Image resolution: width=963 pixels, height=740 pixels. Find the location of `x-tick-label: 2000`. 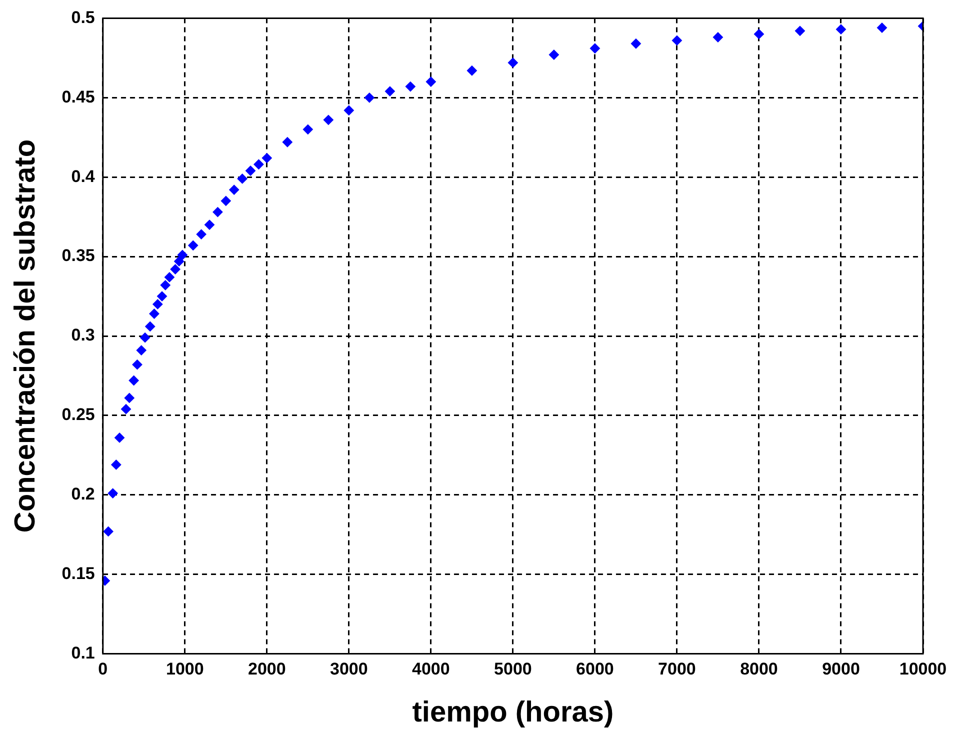

x-tick-label: 2000 is located at coordinates (267, 669).